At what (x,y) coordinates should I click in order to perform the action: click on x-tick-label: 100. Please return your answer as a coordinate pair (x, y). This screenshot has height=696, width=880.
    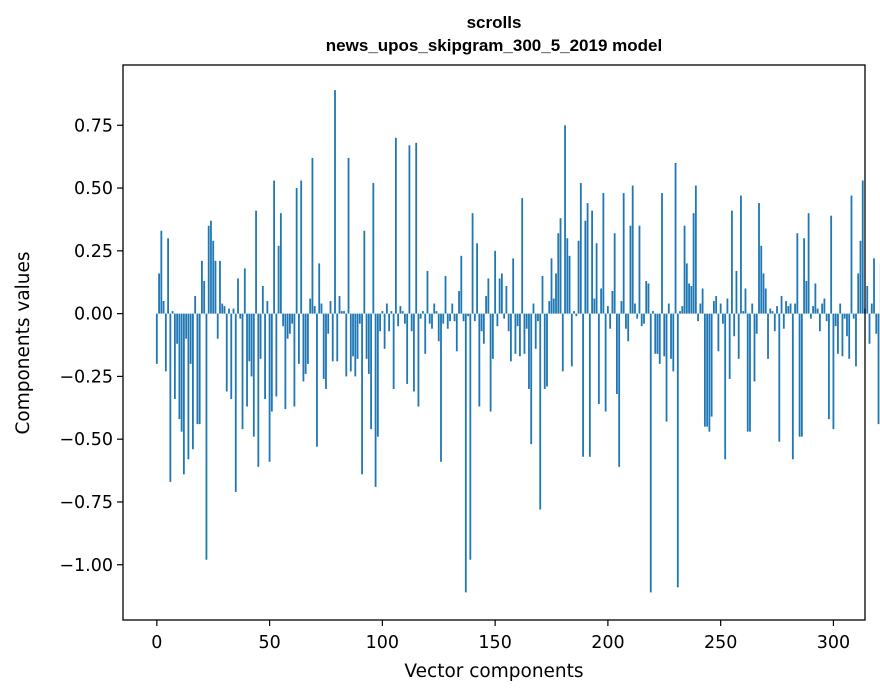
    Looking at the image, I should click on (382, 643).